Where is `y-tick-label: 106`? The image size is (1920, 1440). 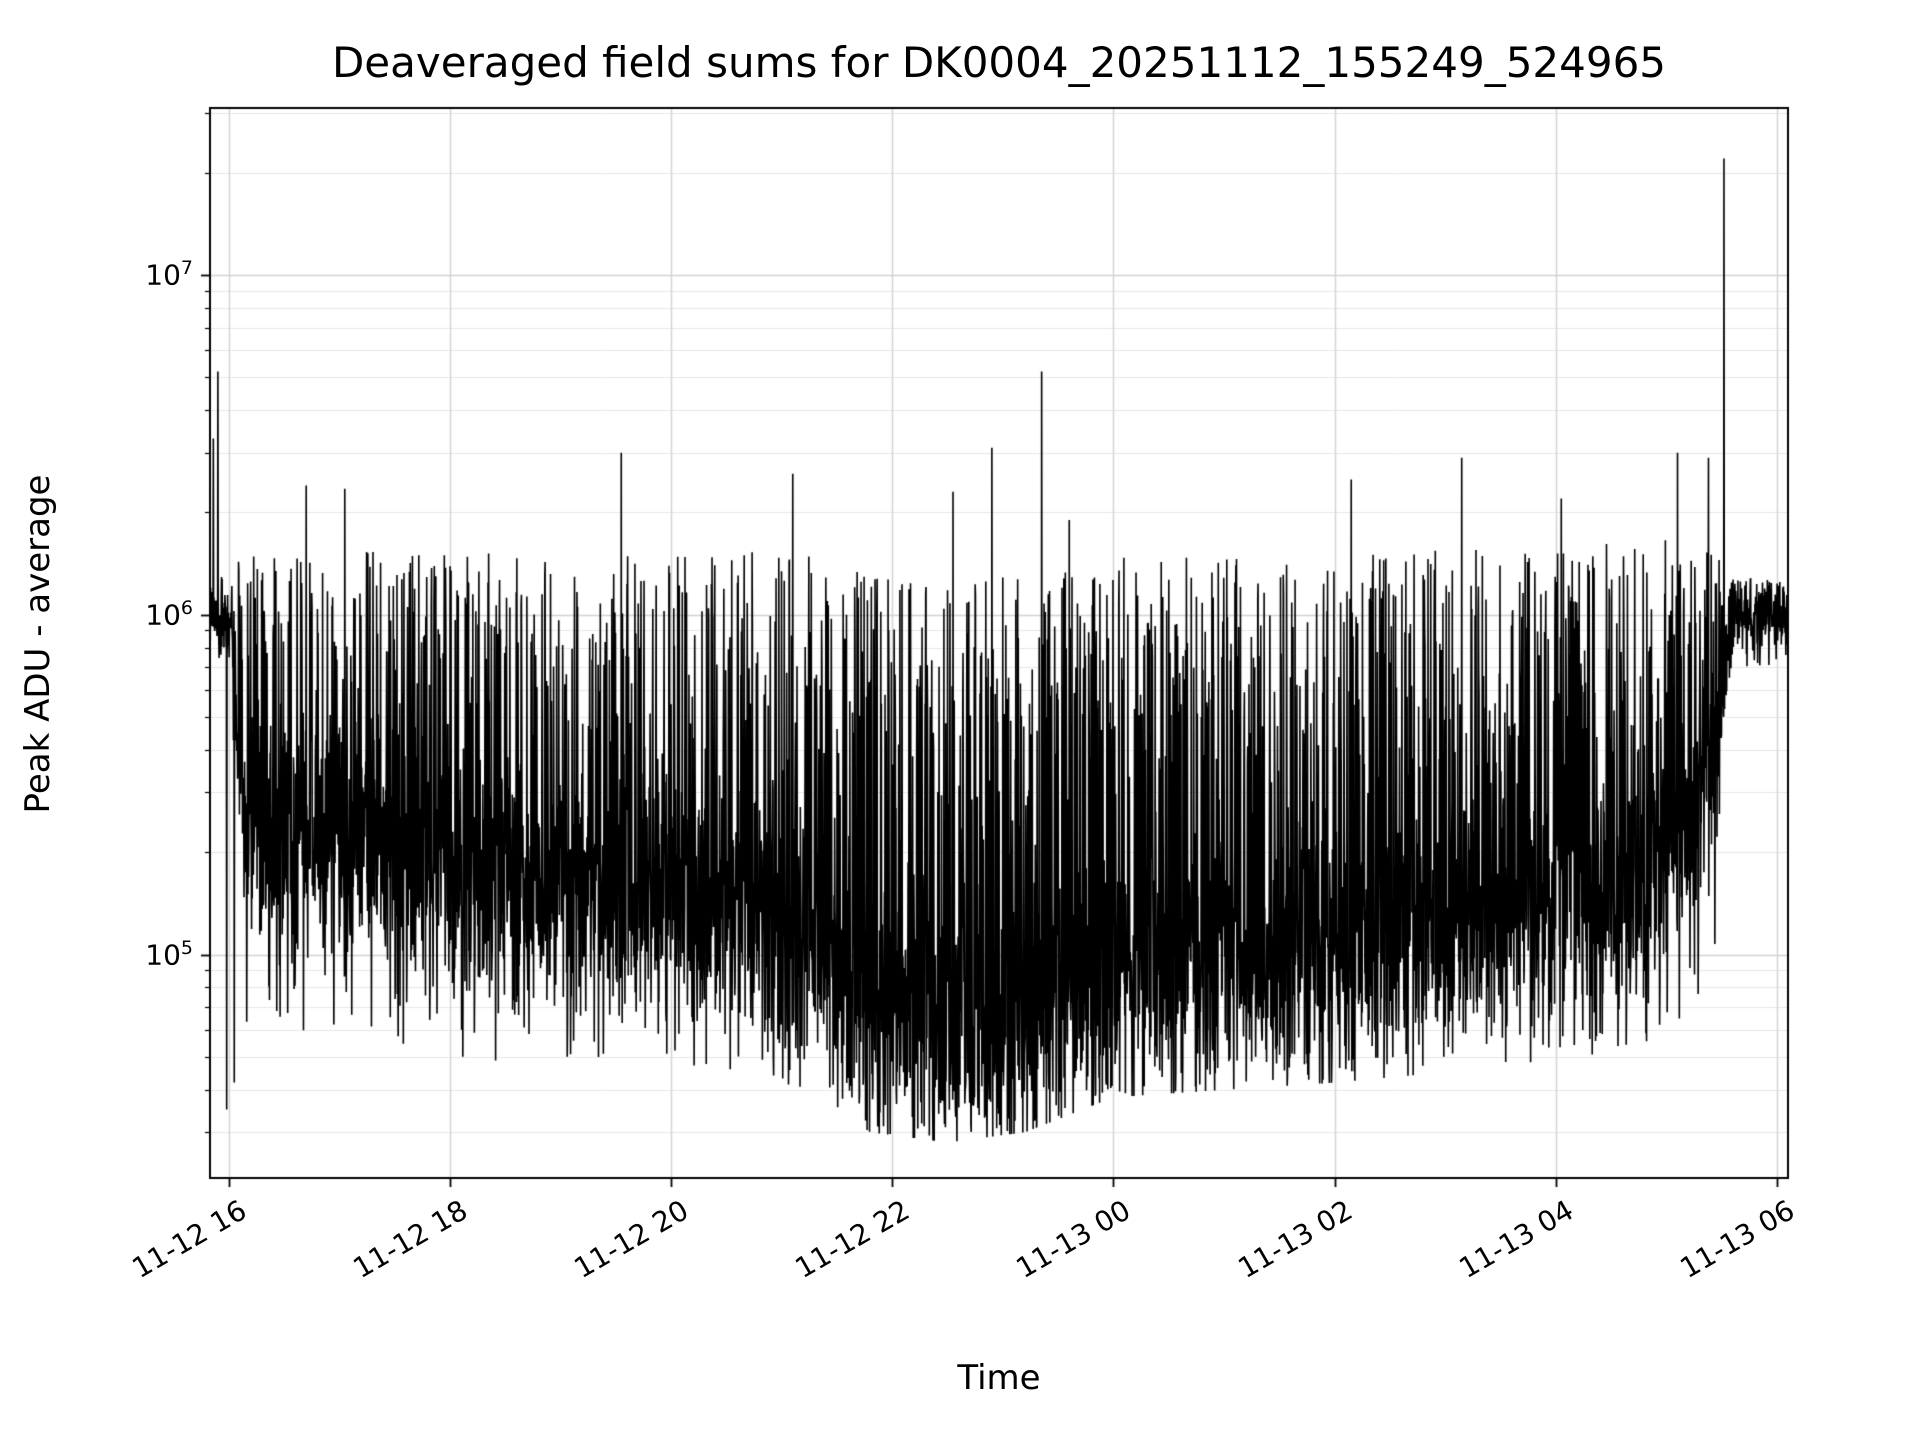 y-tick-label: 106 is located at coordinates (118, 614).